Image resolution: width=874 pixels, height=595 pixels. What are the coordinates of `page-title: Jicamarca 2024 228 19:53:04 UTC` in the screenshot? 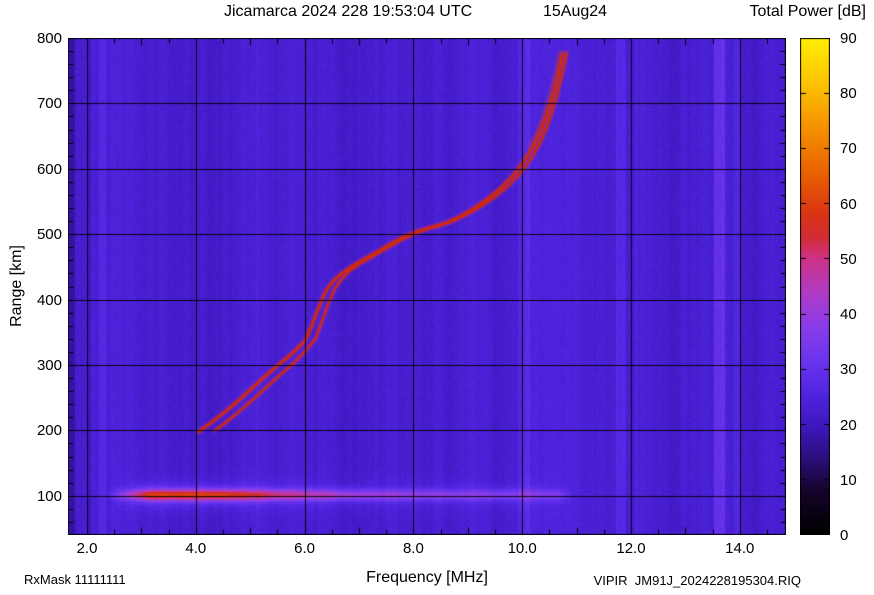 It's located at (348, 11).